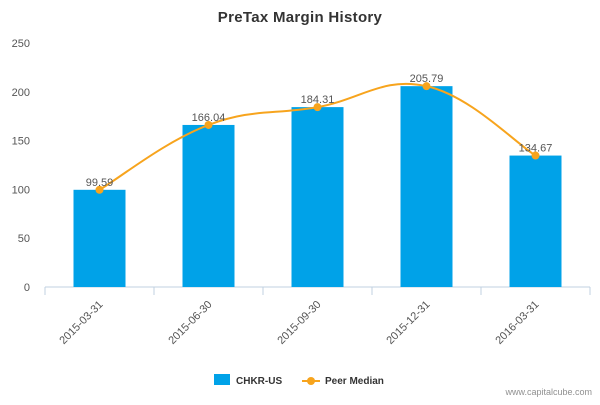  Describe the element at coordinates (311, 381) in the screenshot. I see `legend-line-marker` at that location.